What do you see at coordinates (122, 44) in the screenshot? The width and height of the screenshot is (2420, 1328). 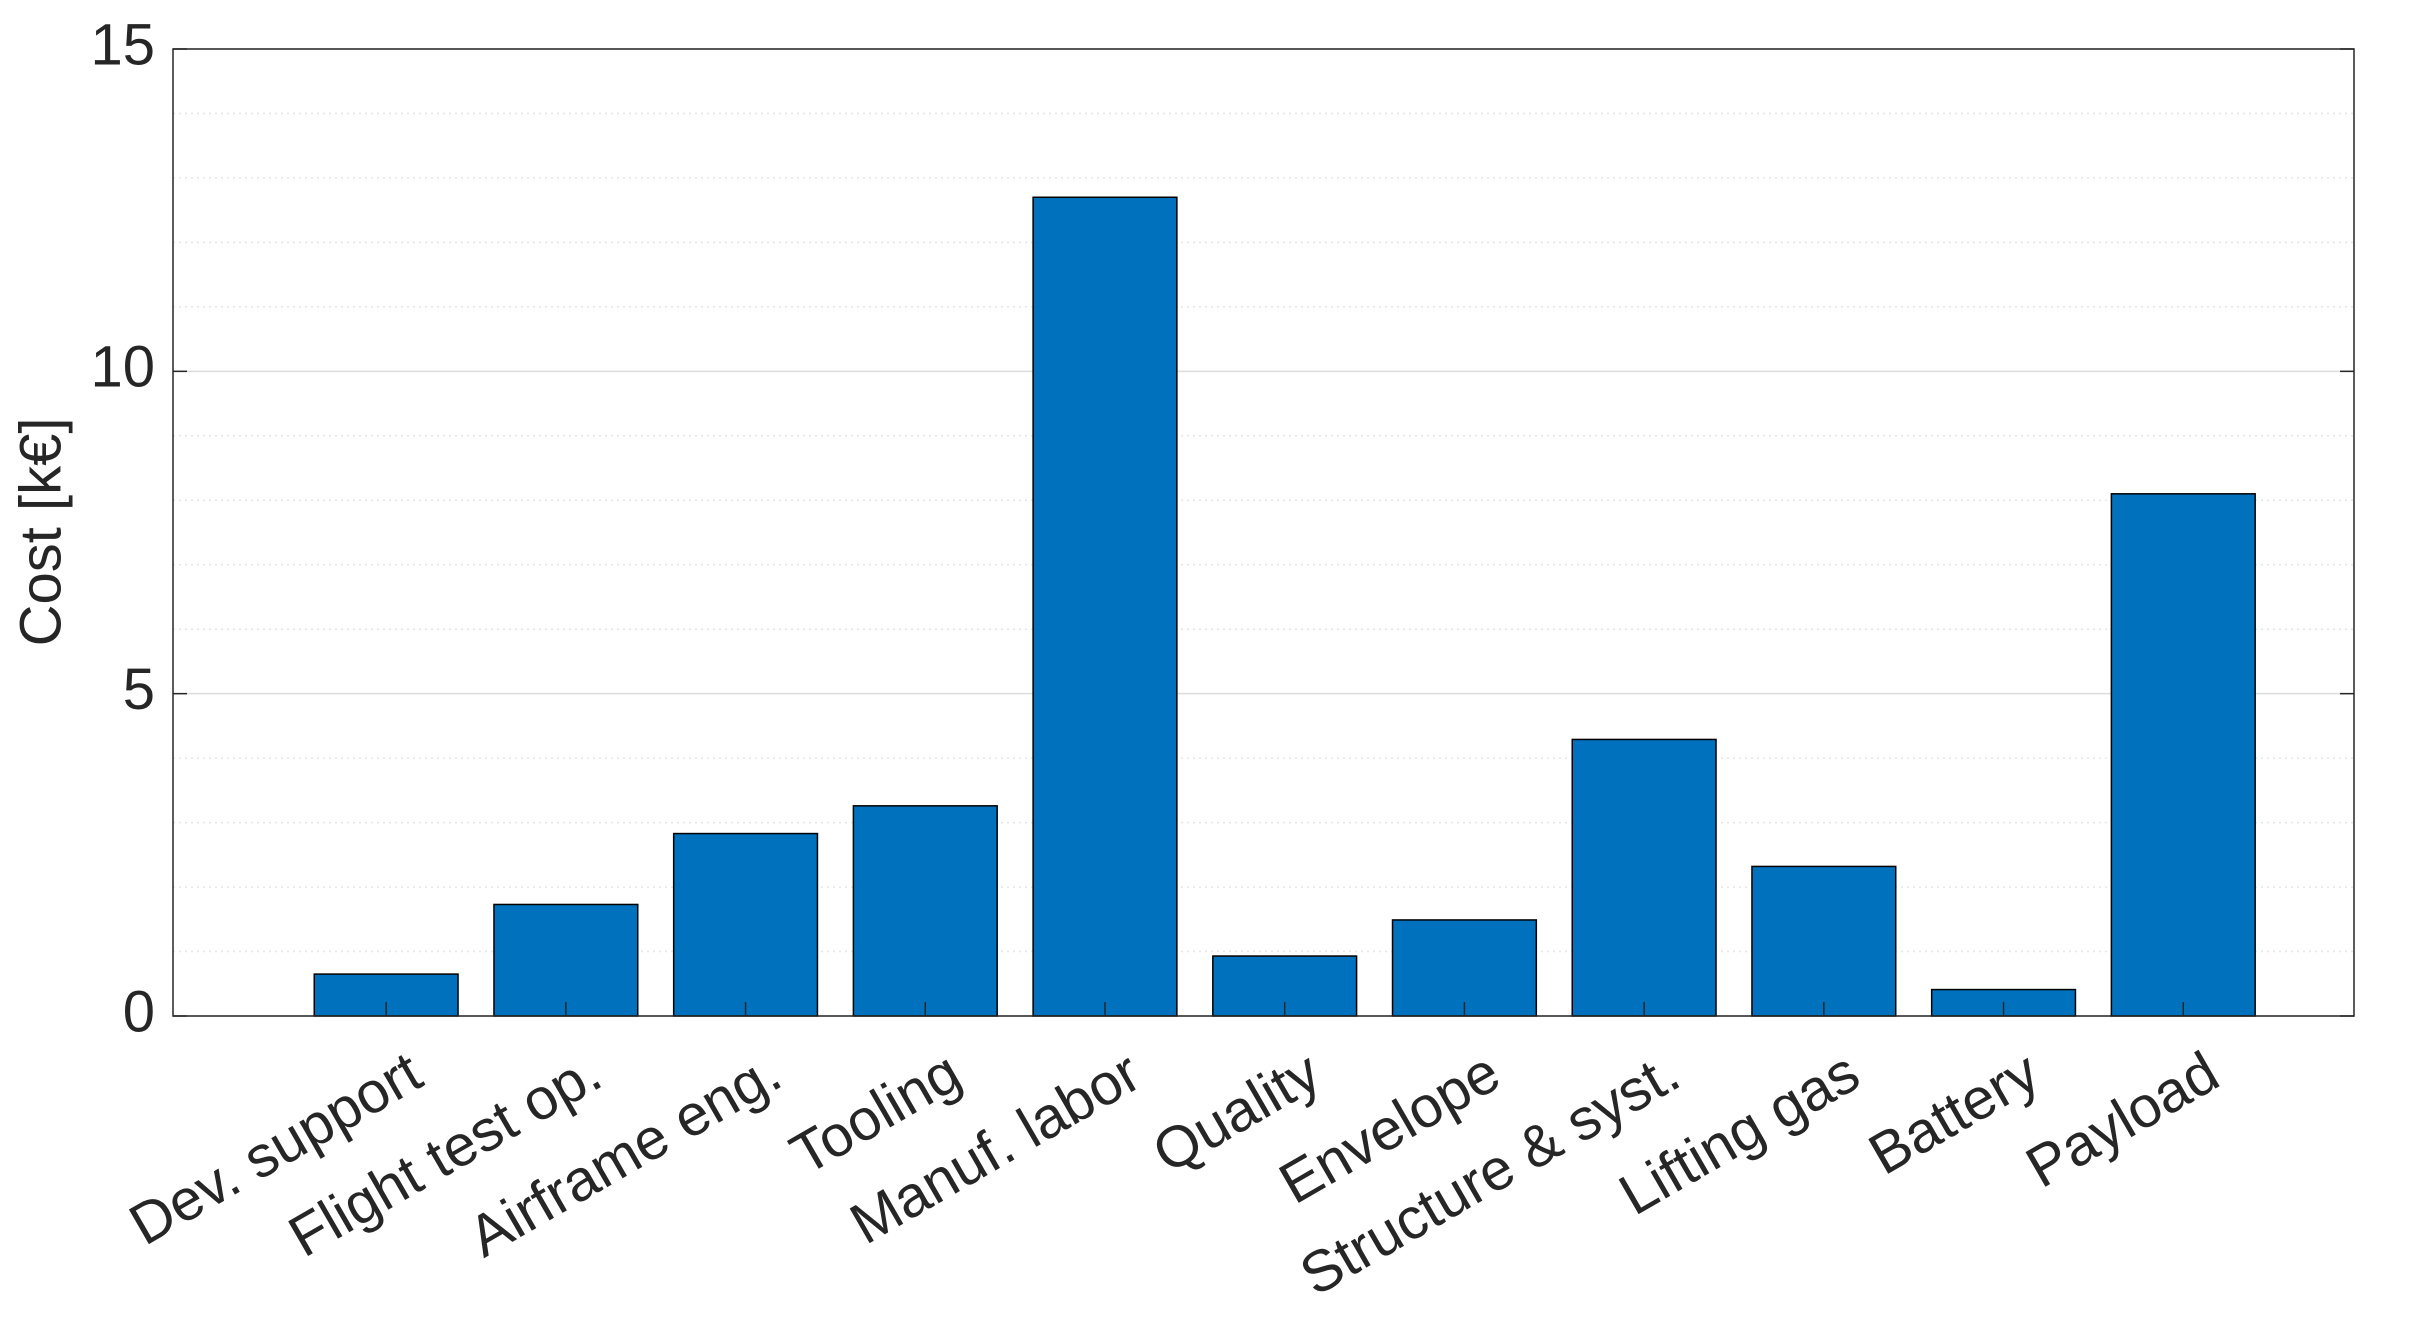 I see `y-tick-label: 15` at bounding box center [122, 44].